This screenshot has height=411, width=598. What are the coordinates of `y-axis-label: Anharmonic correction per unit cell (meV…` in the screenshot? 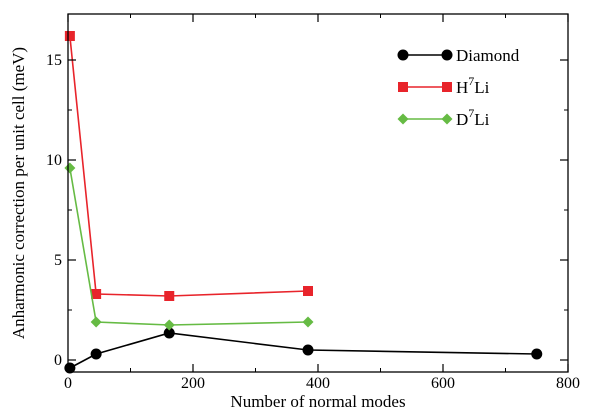 It's located at (18, 193).